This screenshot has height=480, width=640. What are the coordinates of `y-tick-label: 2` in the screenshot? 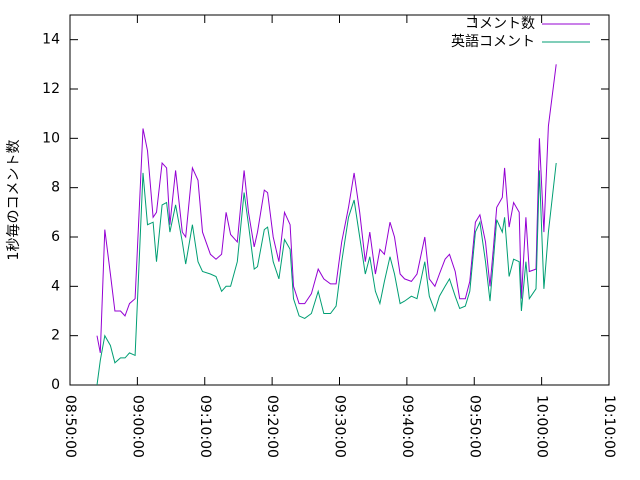 It's located at (55, 336).